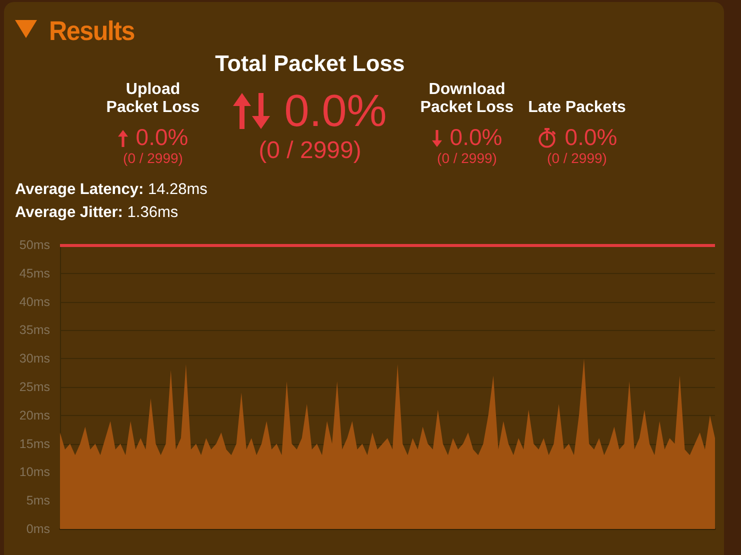 This screenshot has height=555, width=741. What do you see at coordinates (310, 64) in the screenshot?
I see `text: Total Packet Loss` at bounding box center [310, 64].